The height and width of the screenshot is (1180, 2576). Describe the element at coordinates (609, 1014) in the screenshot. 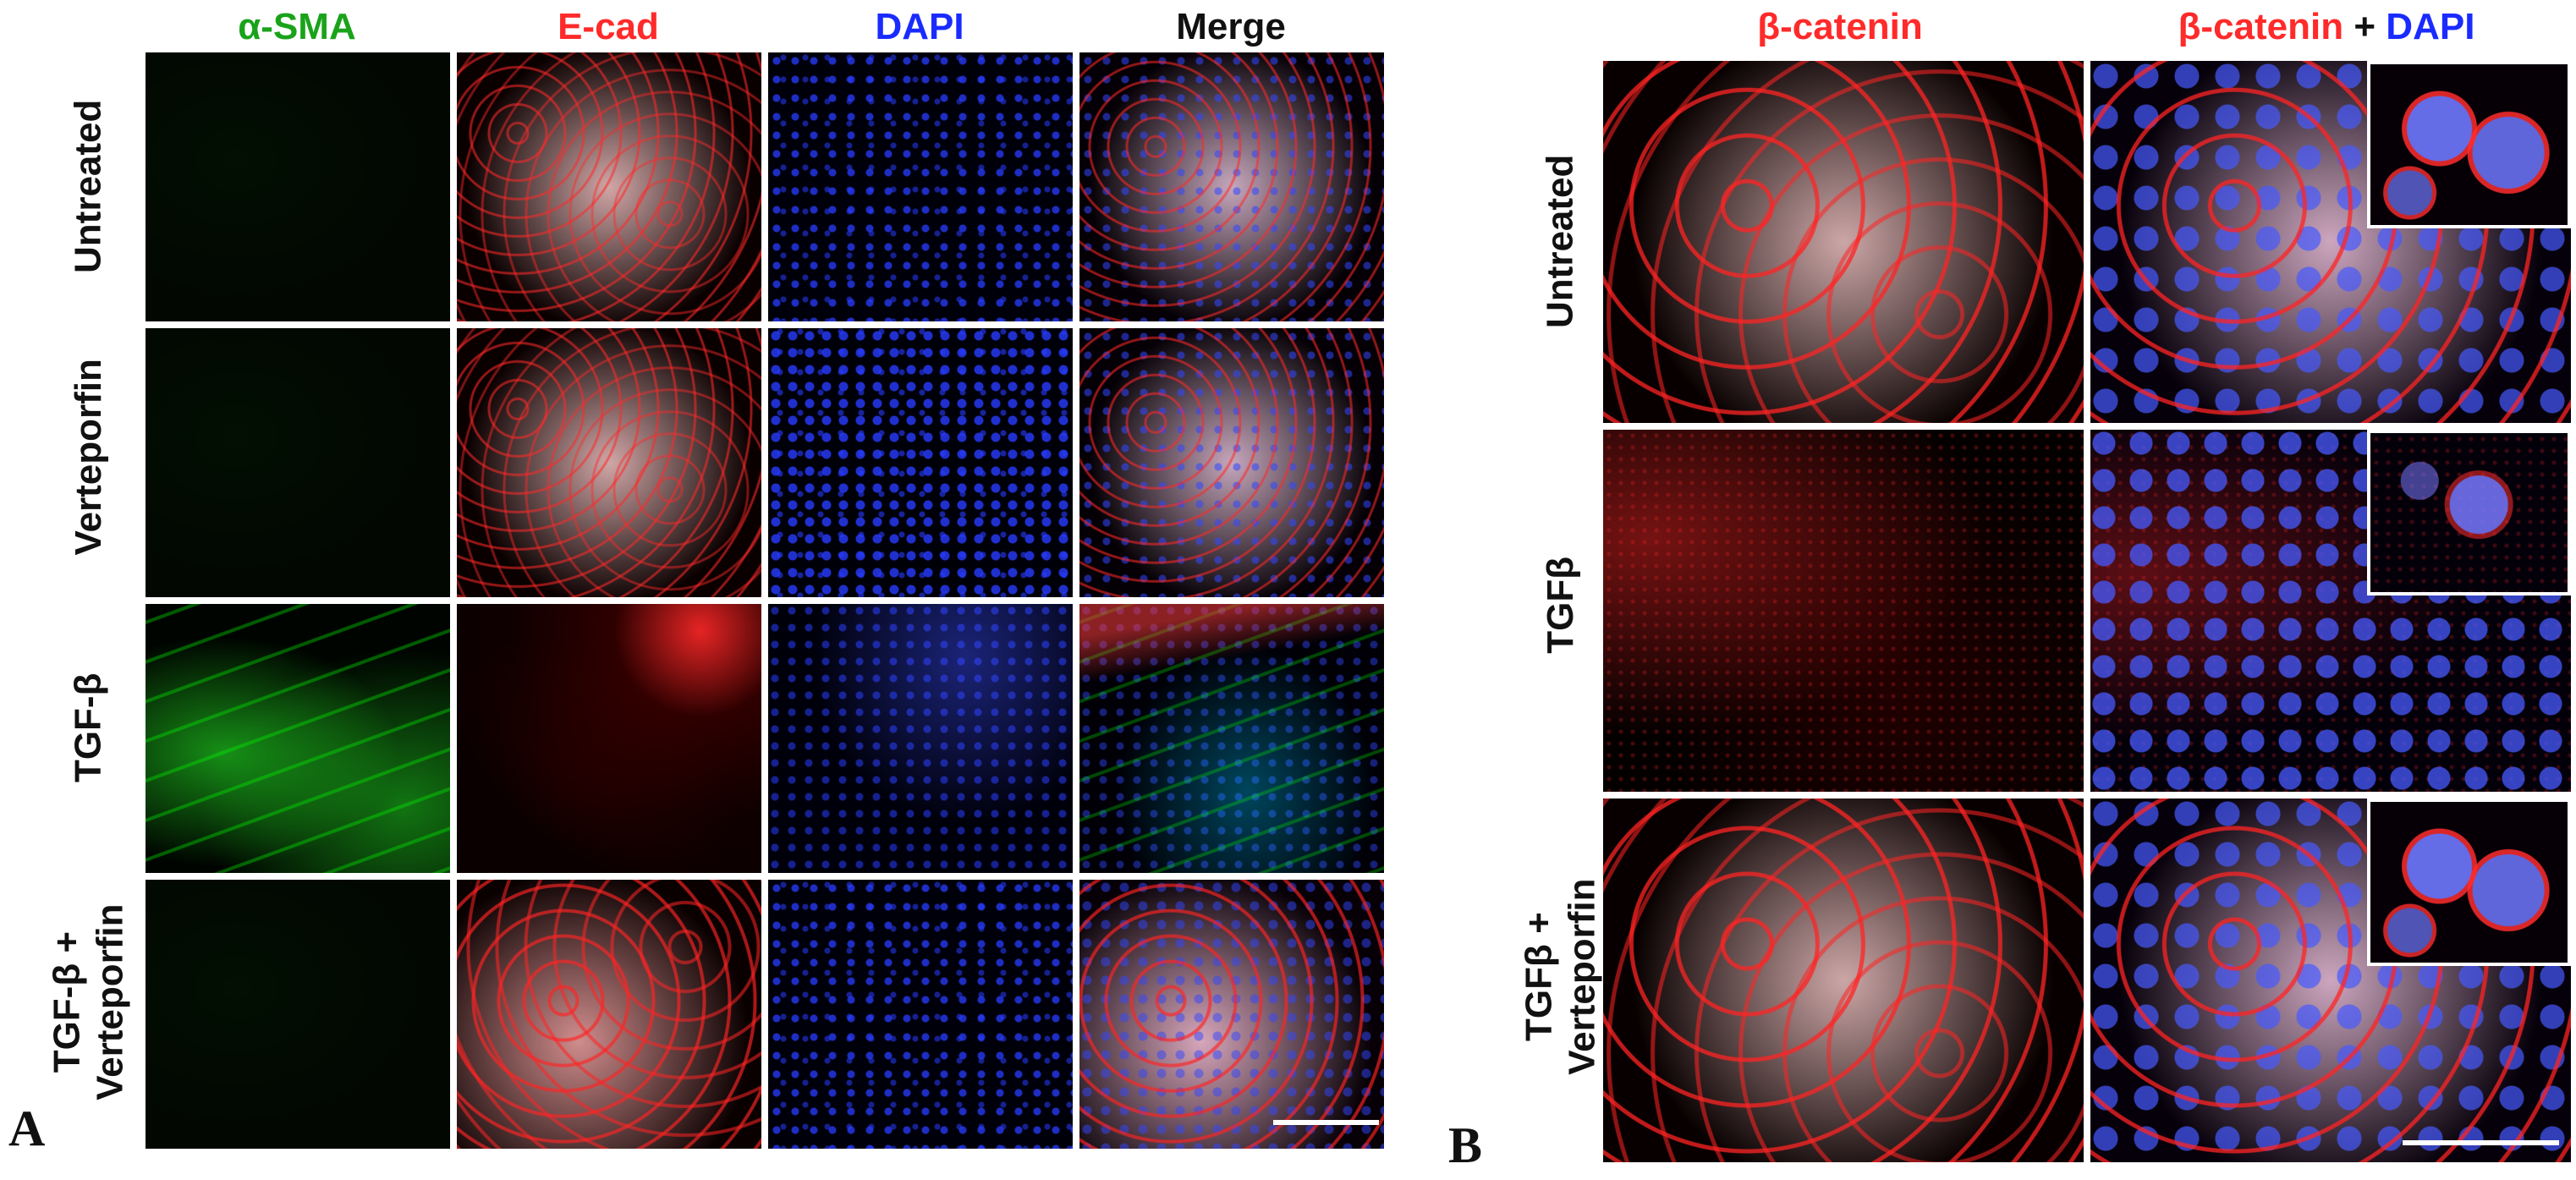

I see `image-tile-tgf-beta-verteporfin-e-cad` at that location.